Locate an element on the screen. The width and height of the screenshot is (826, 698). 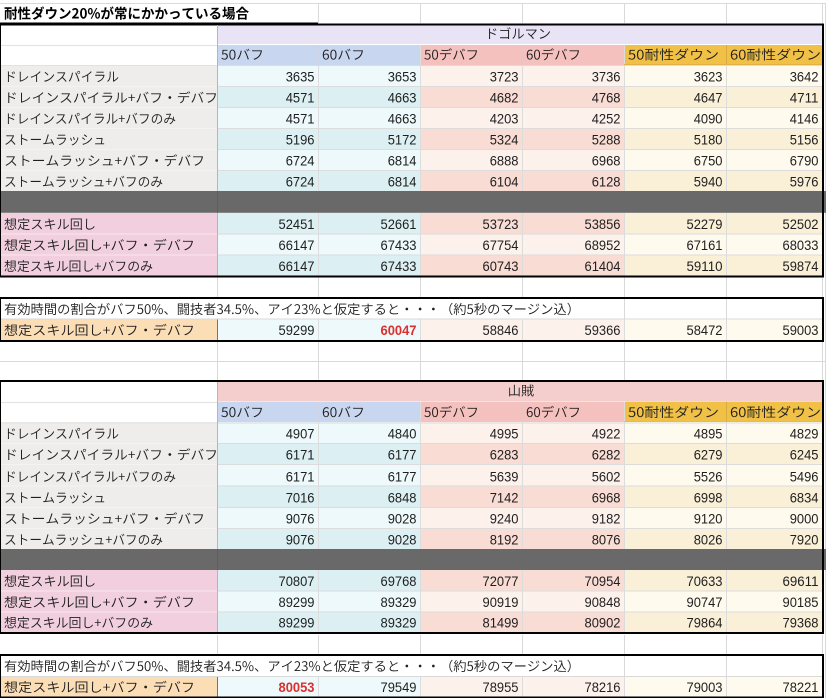
svg-text: 6279 is located at coordinates (708, 455).